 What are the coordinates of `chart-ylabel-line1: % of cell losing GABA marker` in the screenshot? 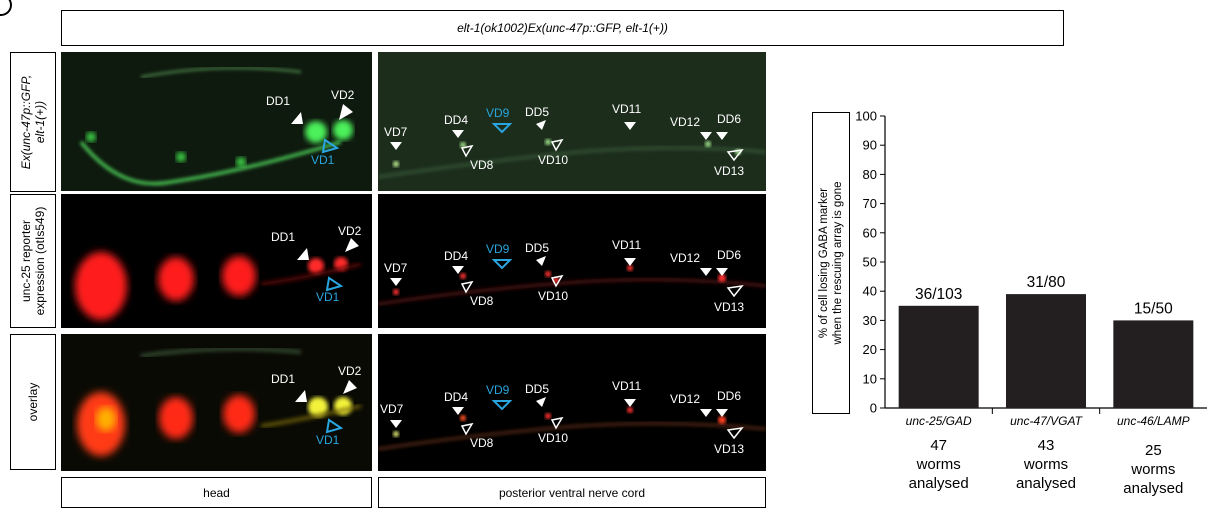 It's located at (824, 263).